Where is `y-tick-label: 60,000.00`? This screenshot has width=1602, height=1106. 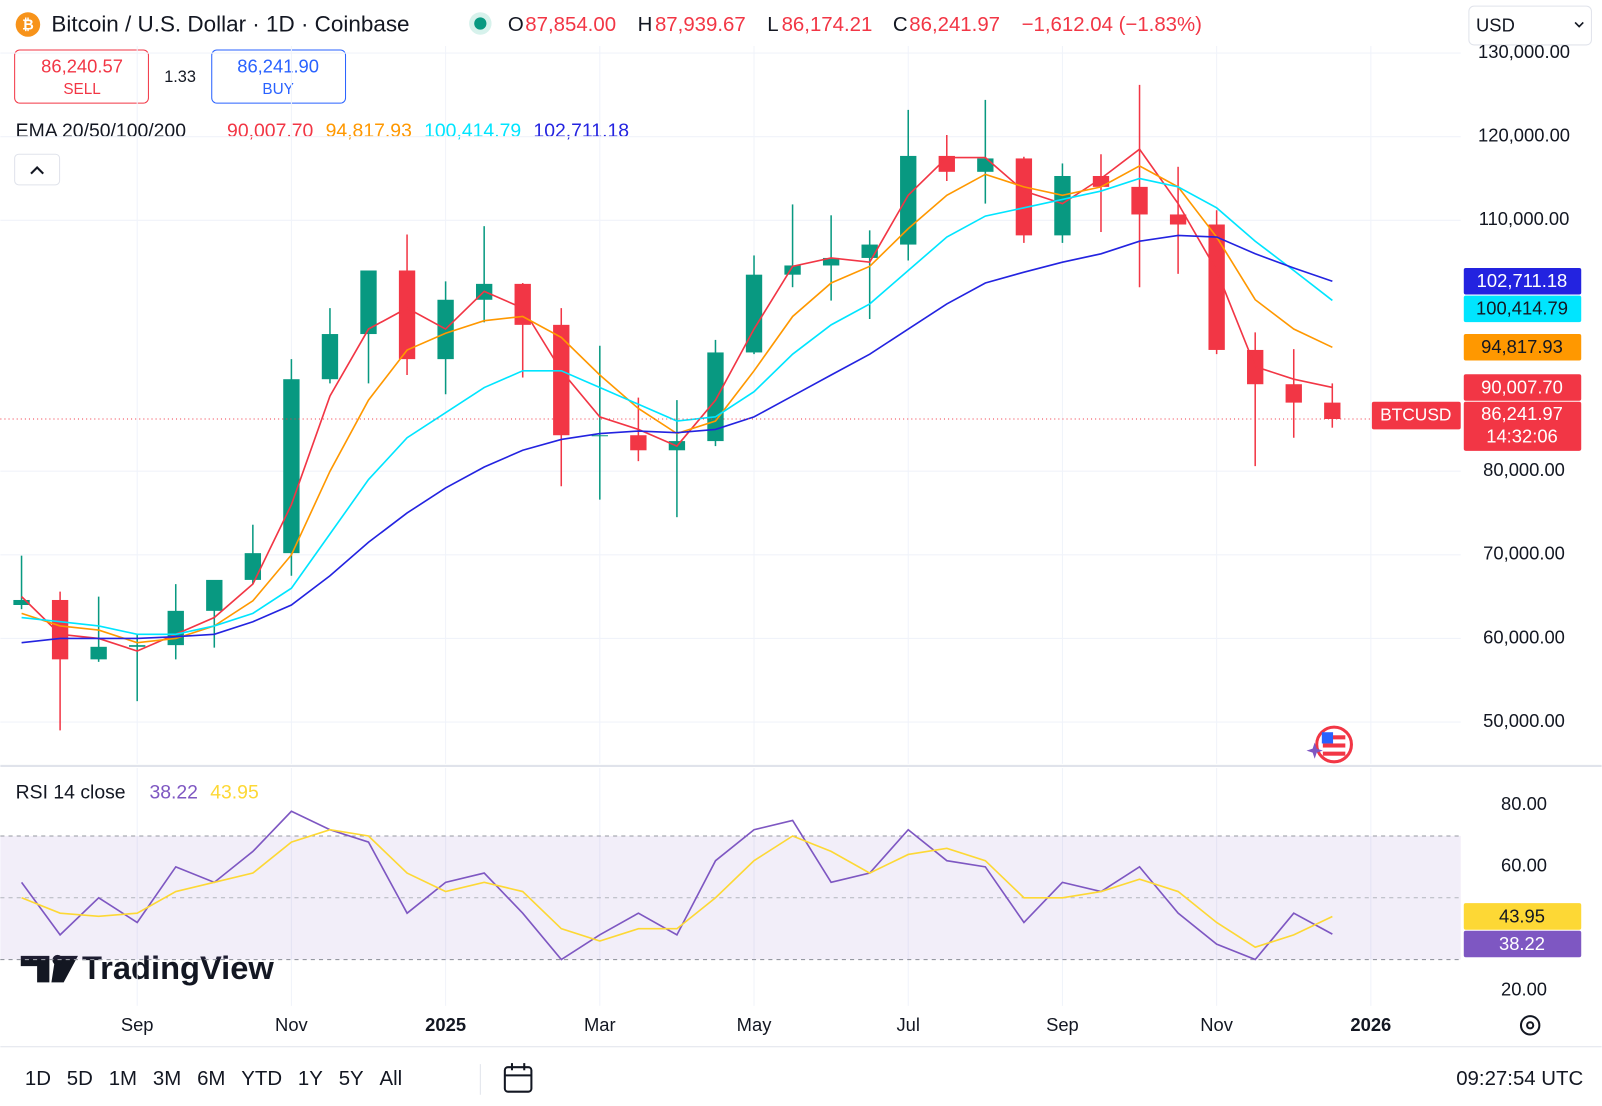 y-tick-label: 60,000.00 is located at coordinates (1524, 636).